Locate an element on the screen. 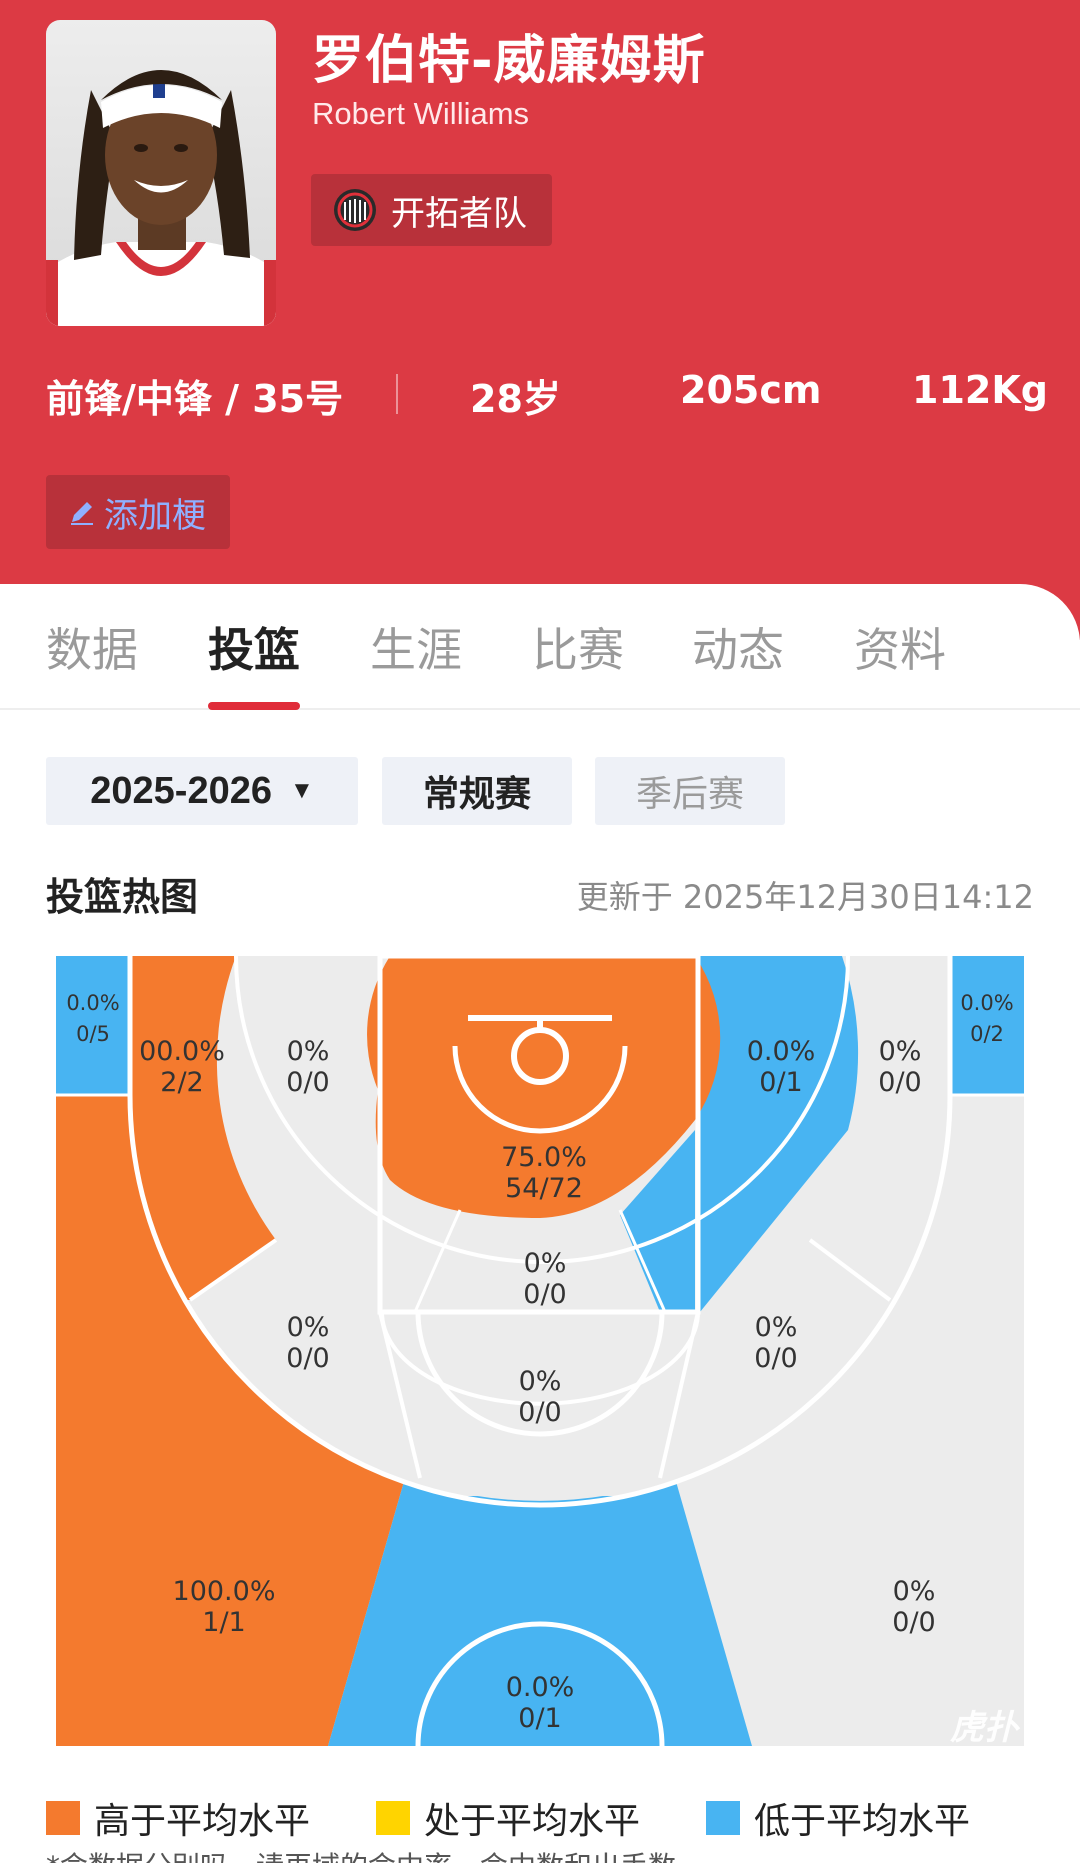 Image resolution: width=1080 pixels, height=1863 pixels. zone-left-wing-three is located at coordinates (230, 1420).